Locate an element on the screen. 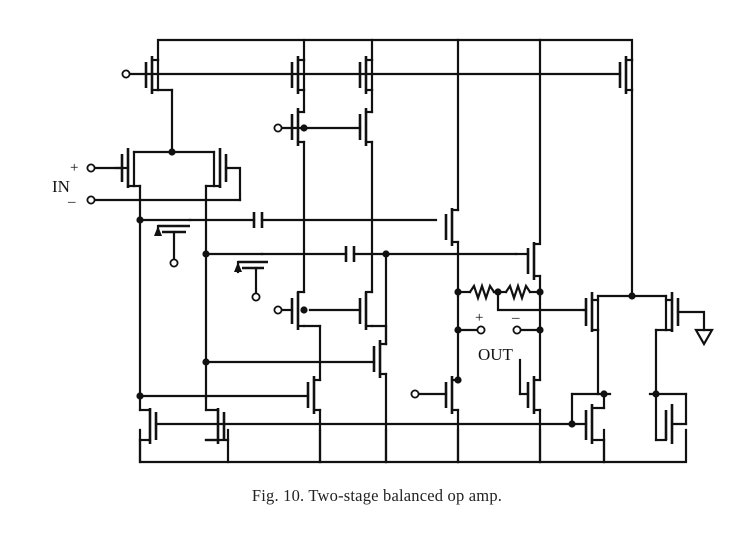 Image resolution: width=754 pixels, height=538 pixels. bottom-nmos-mirrors is located at coordinates (356, 429).